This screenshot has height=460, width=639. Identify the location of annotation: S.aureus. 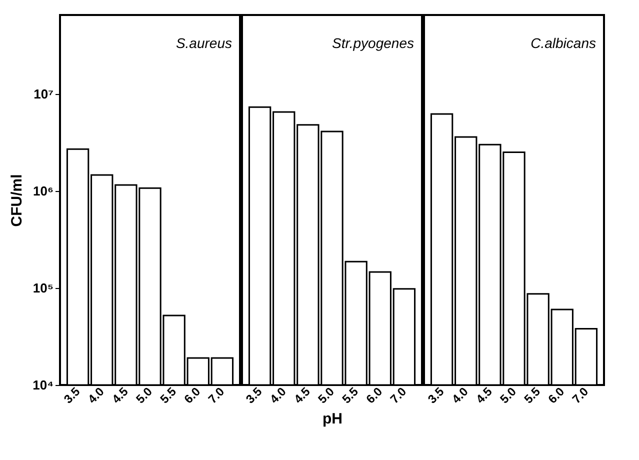
(204, 43).